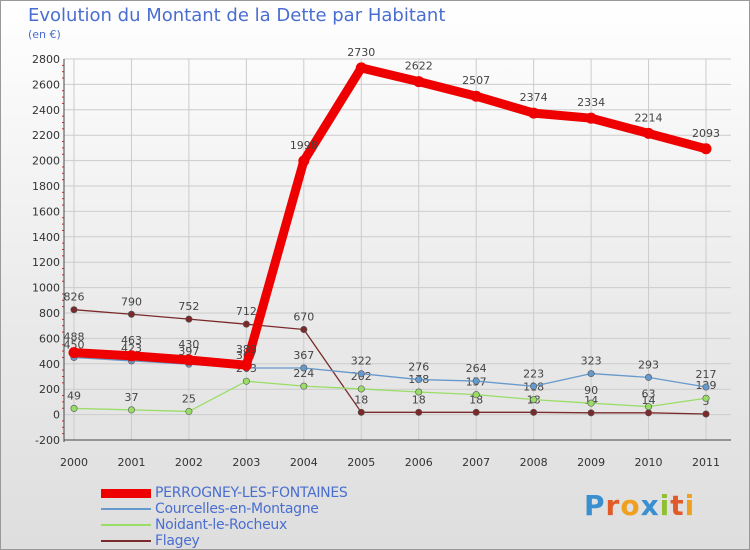 This screenshot has width=750, height=550. Describe the element at coordinates (419, 462) in the screenshot. I see `x-tick-label: 2006` at that location.